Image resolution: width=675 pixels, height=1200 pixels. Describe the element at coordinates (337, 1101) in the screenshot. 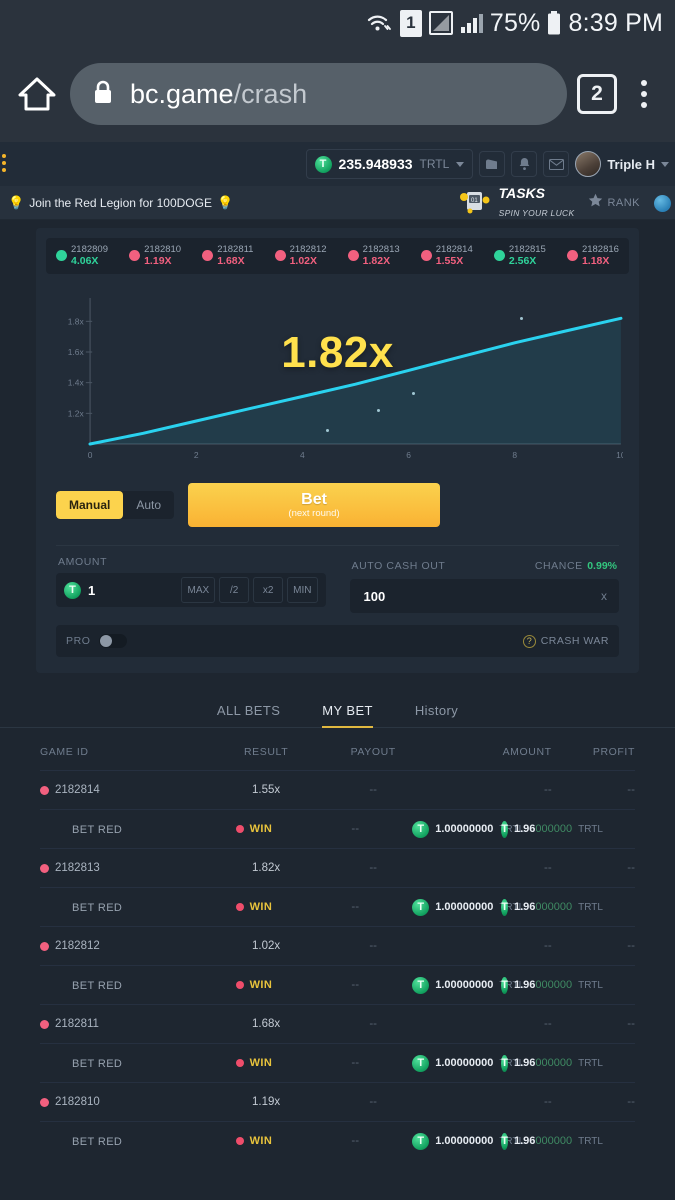

I see `table-row-game: 2182810 1.19x -- -- --` at that location.